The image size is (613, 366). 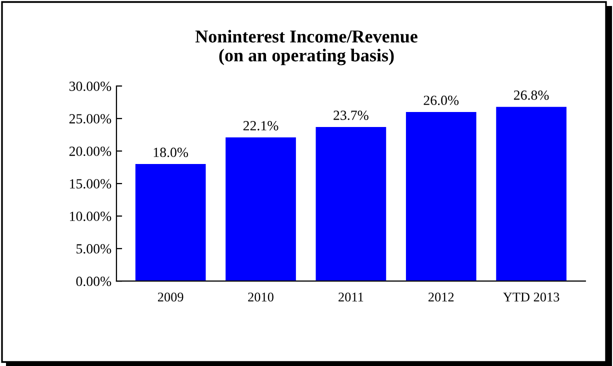 What do you see at coordinates (90, 151) in the screenshot?
I see `y-tick-label: 20.00%` at bounding box center [90, 151].